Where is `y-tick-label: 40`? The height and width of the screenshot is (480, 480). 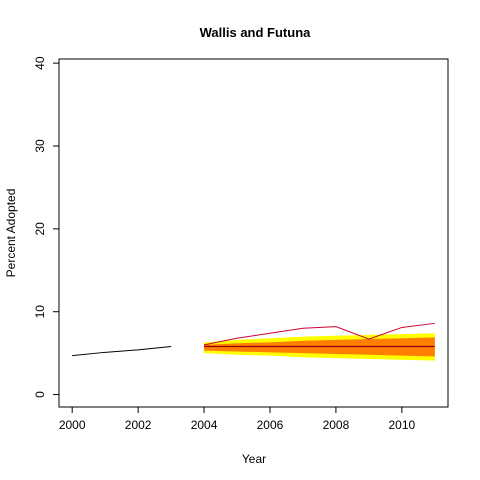
y-tick-label: 40 is located at coordinates (40, 63).